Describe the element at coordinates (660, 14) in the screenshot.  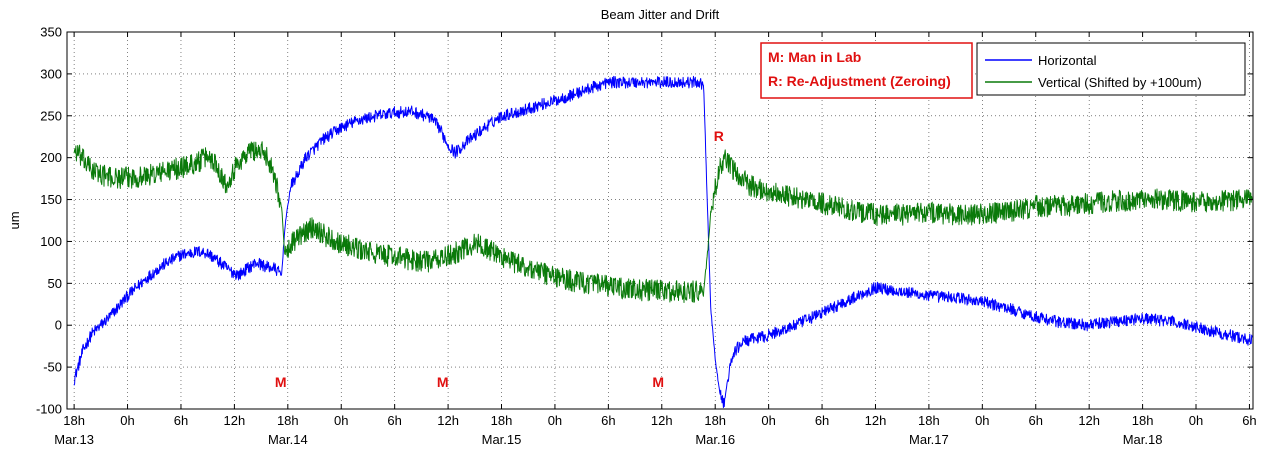
I see `chart-title: Beam Jitter and Drift` at that location.